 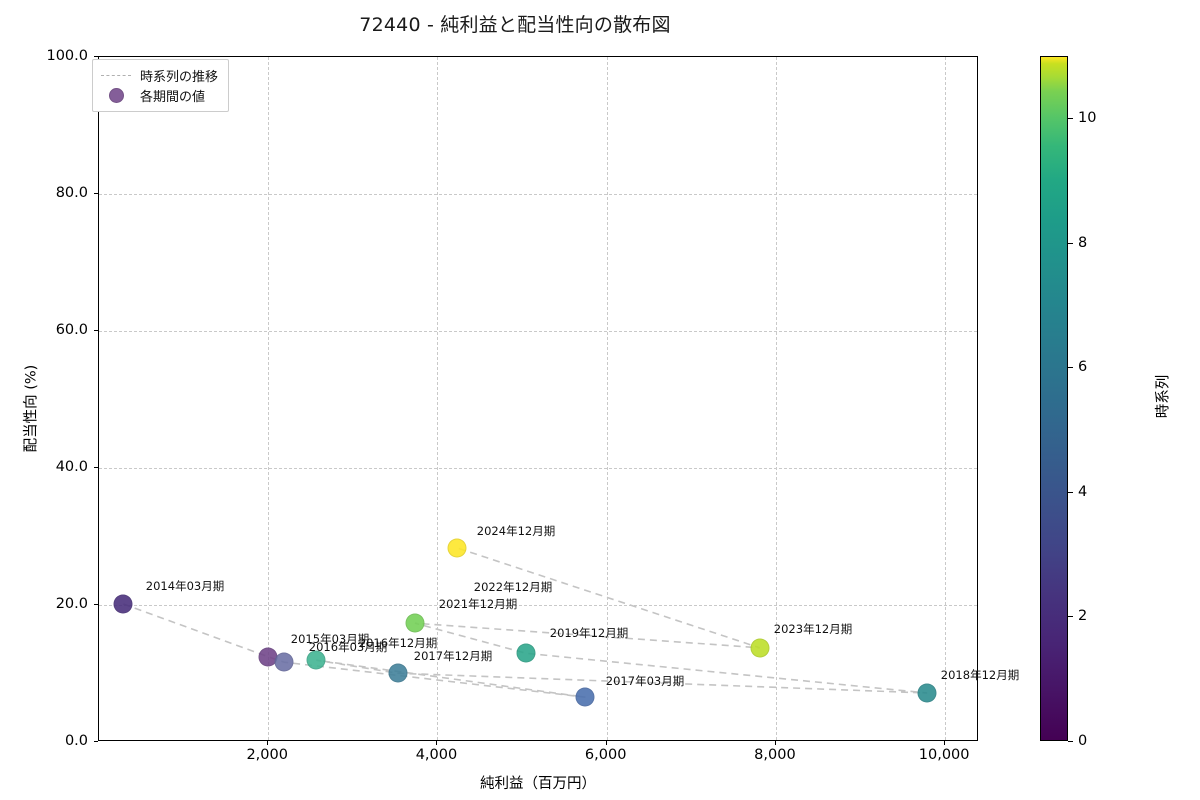 What do you see at coordinates (1083, 242) in the screenshot?
I see `colorbar-tick-label: 8` at bounding box center [1083, 242].